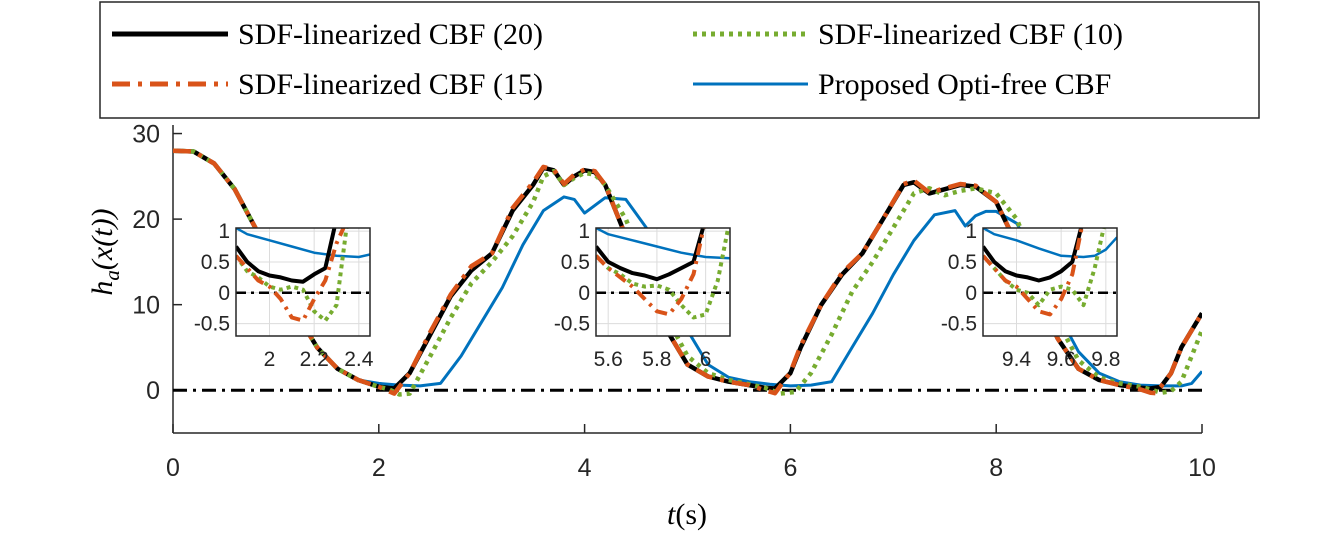 This screenshot has width=1329, height=535. Describe the element at coordinates (687, 514) in the screenshot. I see `x-axis-label: t(s)` at that location.